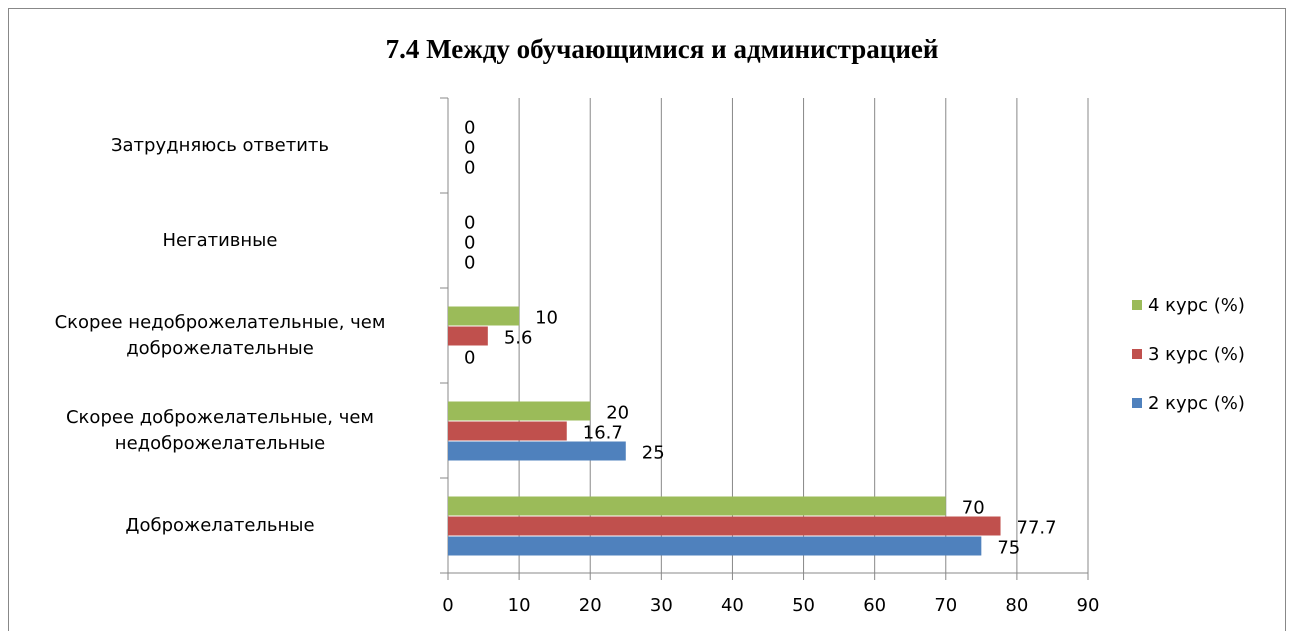 The height and width of the screenshot is (631, 1294). I want to click on chart-title: 7.4 Между обучающимися и администрацией, so click(662, 49).